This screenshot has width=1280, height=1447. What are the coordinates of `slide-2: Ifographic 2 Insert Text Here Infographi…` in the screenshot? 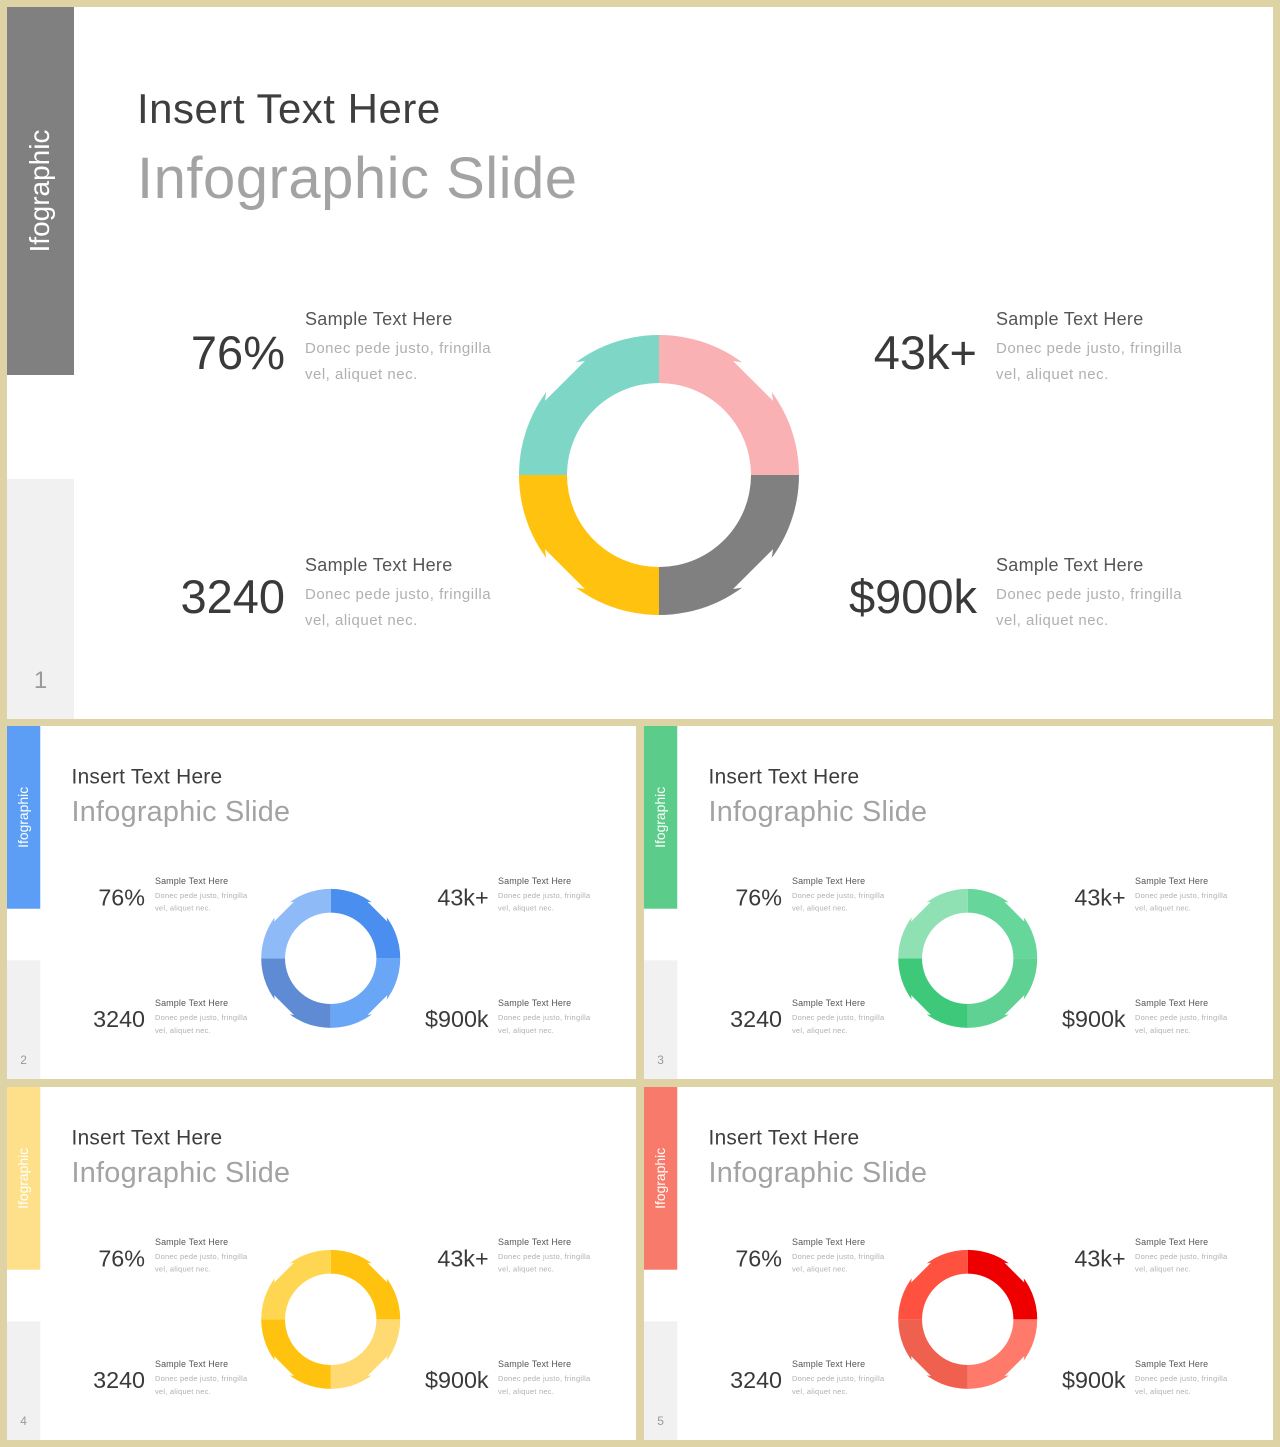 It's located at (321, 902).